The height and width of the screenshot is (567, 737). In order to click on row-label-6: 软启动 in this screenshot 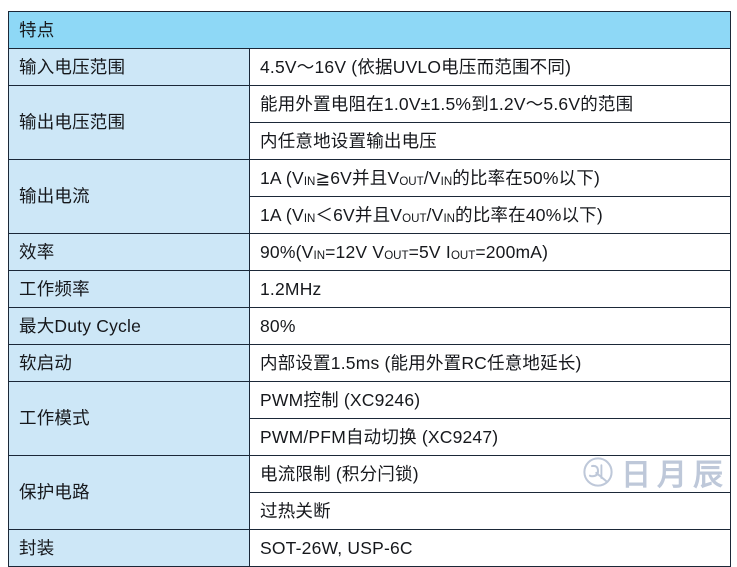, I will do `click(129, 363)`.